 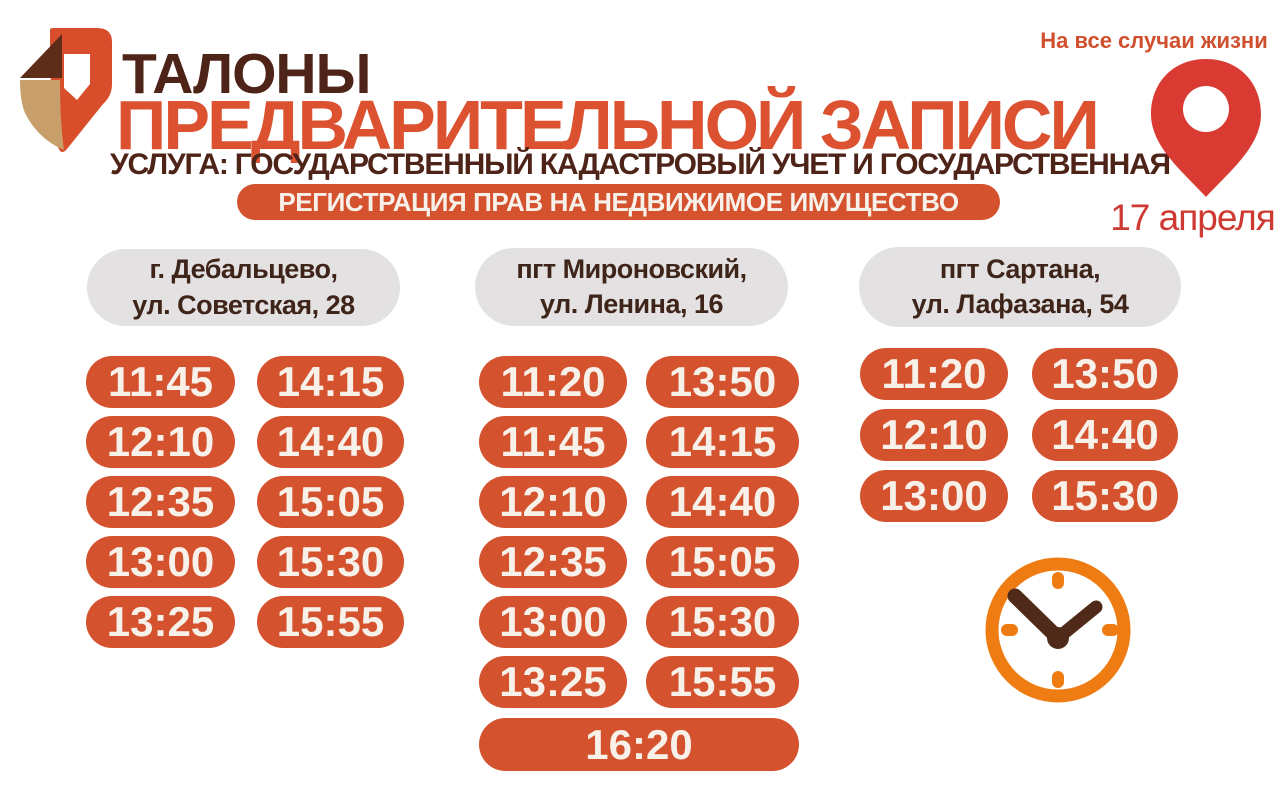 I want to click on time-slot-wide: 16:20, so click(x=639, y=744).